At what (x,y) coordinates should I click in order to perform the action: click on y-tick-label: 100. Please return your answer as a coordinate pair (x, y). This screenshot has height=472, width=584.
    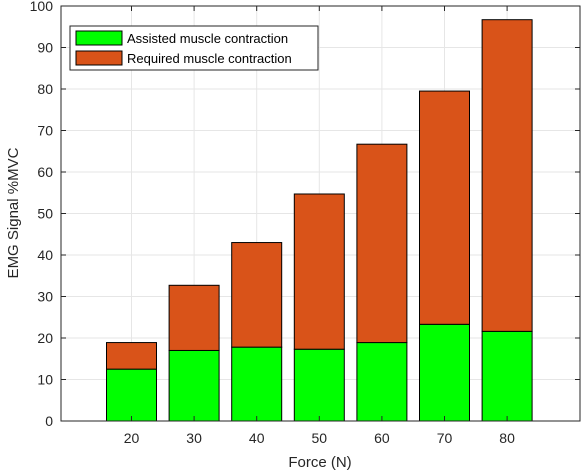
    Looking at the image, I should click on (42, 7).